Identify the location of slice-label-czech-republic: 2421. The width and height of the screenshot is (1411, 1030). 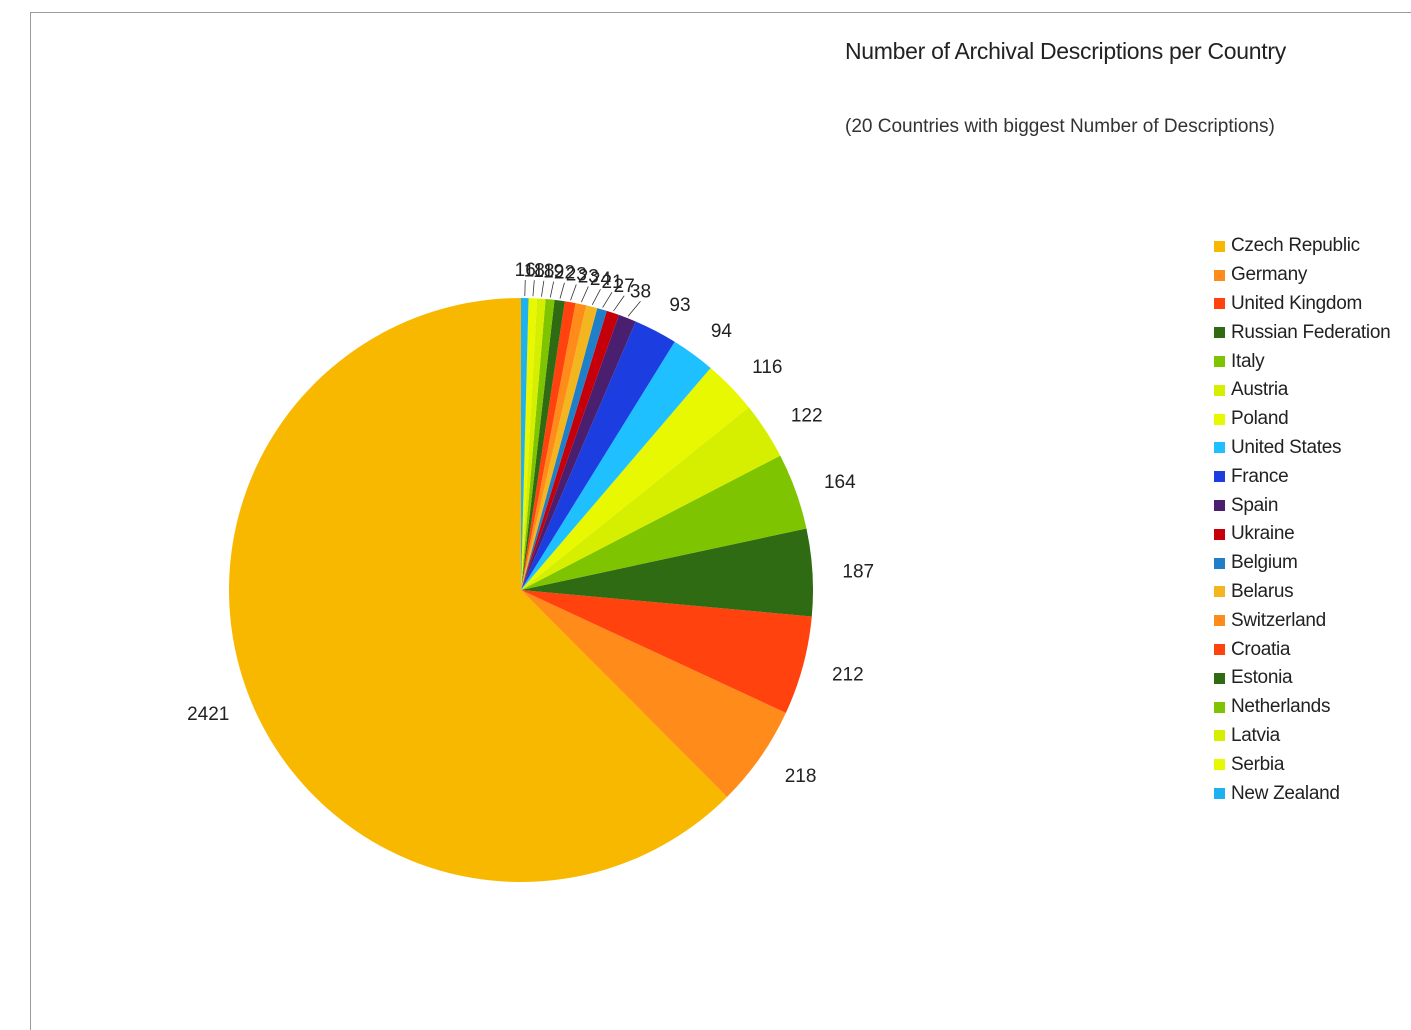
(208, 714).